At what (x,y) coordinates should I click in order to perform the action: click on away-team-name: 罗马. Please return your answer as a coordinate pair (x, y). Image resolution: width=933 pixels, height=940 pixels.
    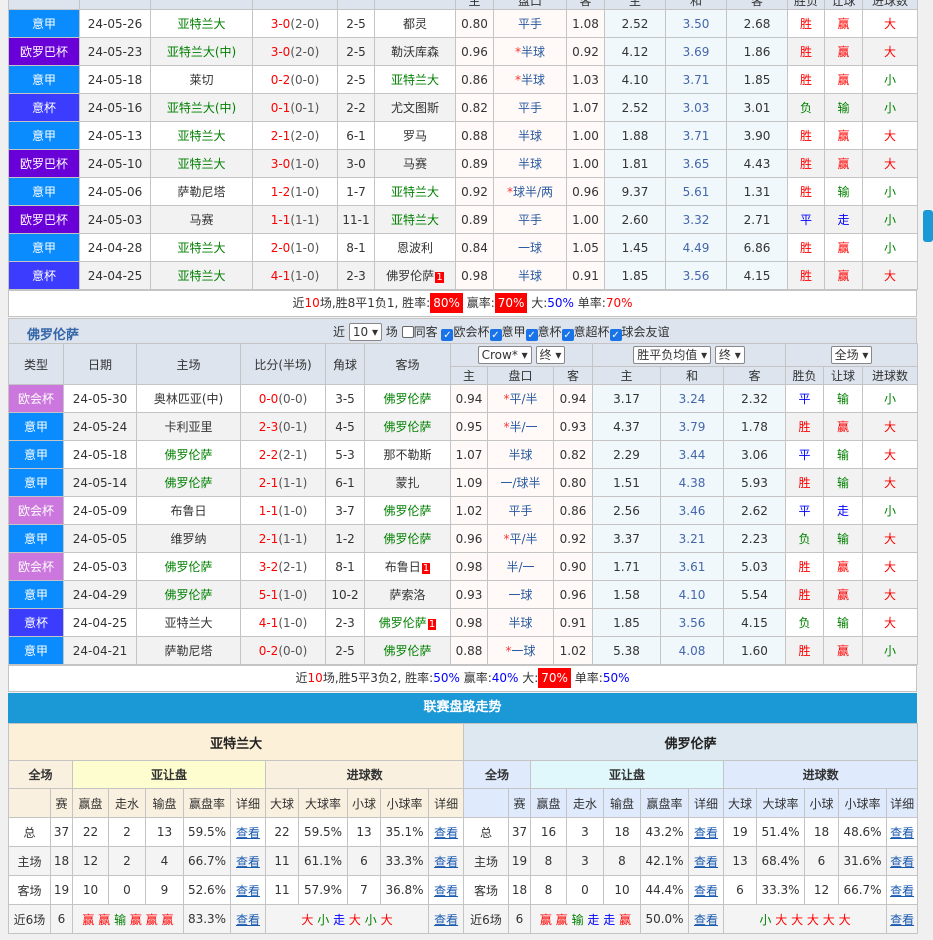
    Looking at the image, I should click on (414, 136).